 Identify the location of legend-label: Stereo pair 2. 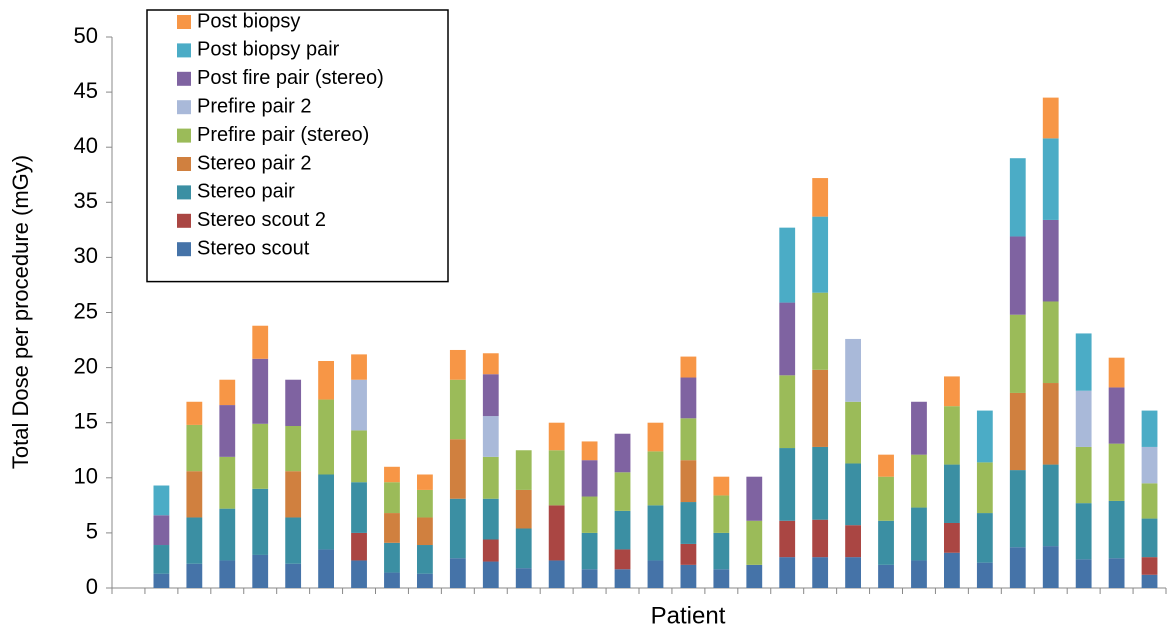
(254, 163).